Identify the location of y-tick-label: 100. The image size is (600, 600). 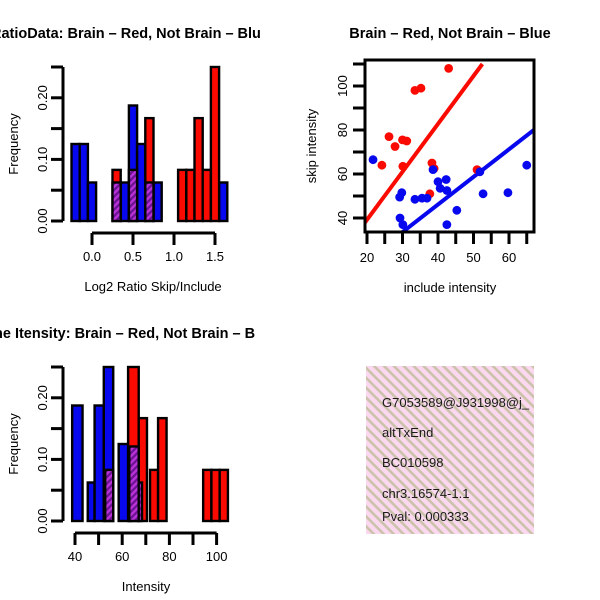
(342, 86).